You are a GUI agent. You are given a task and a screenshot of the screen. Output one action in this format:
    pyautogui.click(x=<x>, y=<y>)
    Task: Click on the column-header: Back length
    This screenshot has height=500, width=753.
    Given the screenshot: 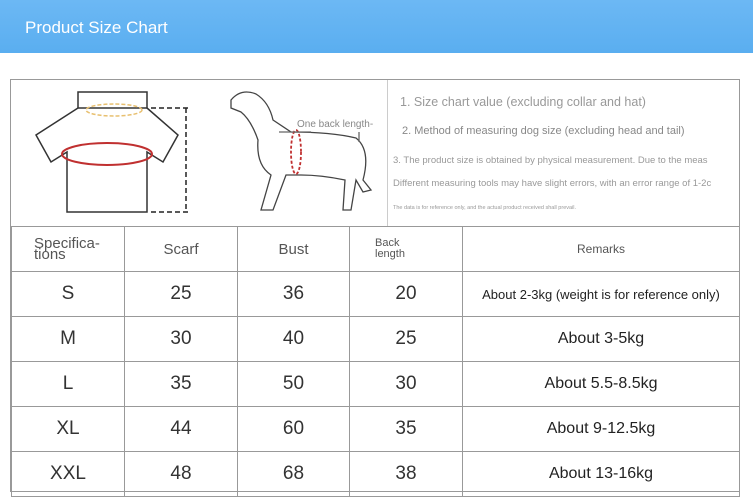 What is the action you would take?
    pyautogui.click(x=406, y=249)
    